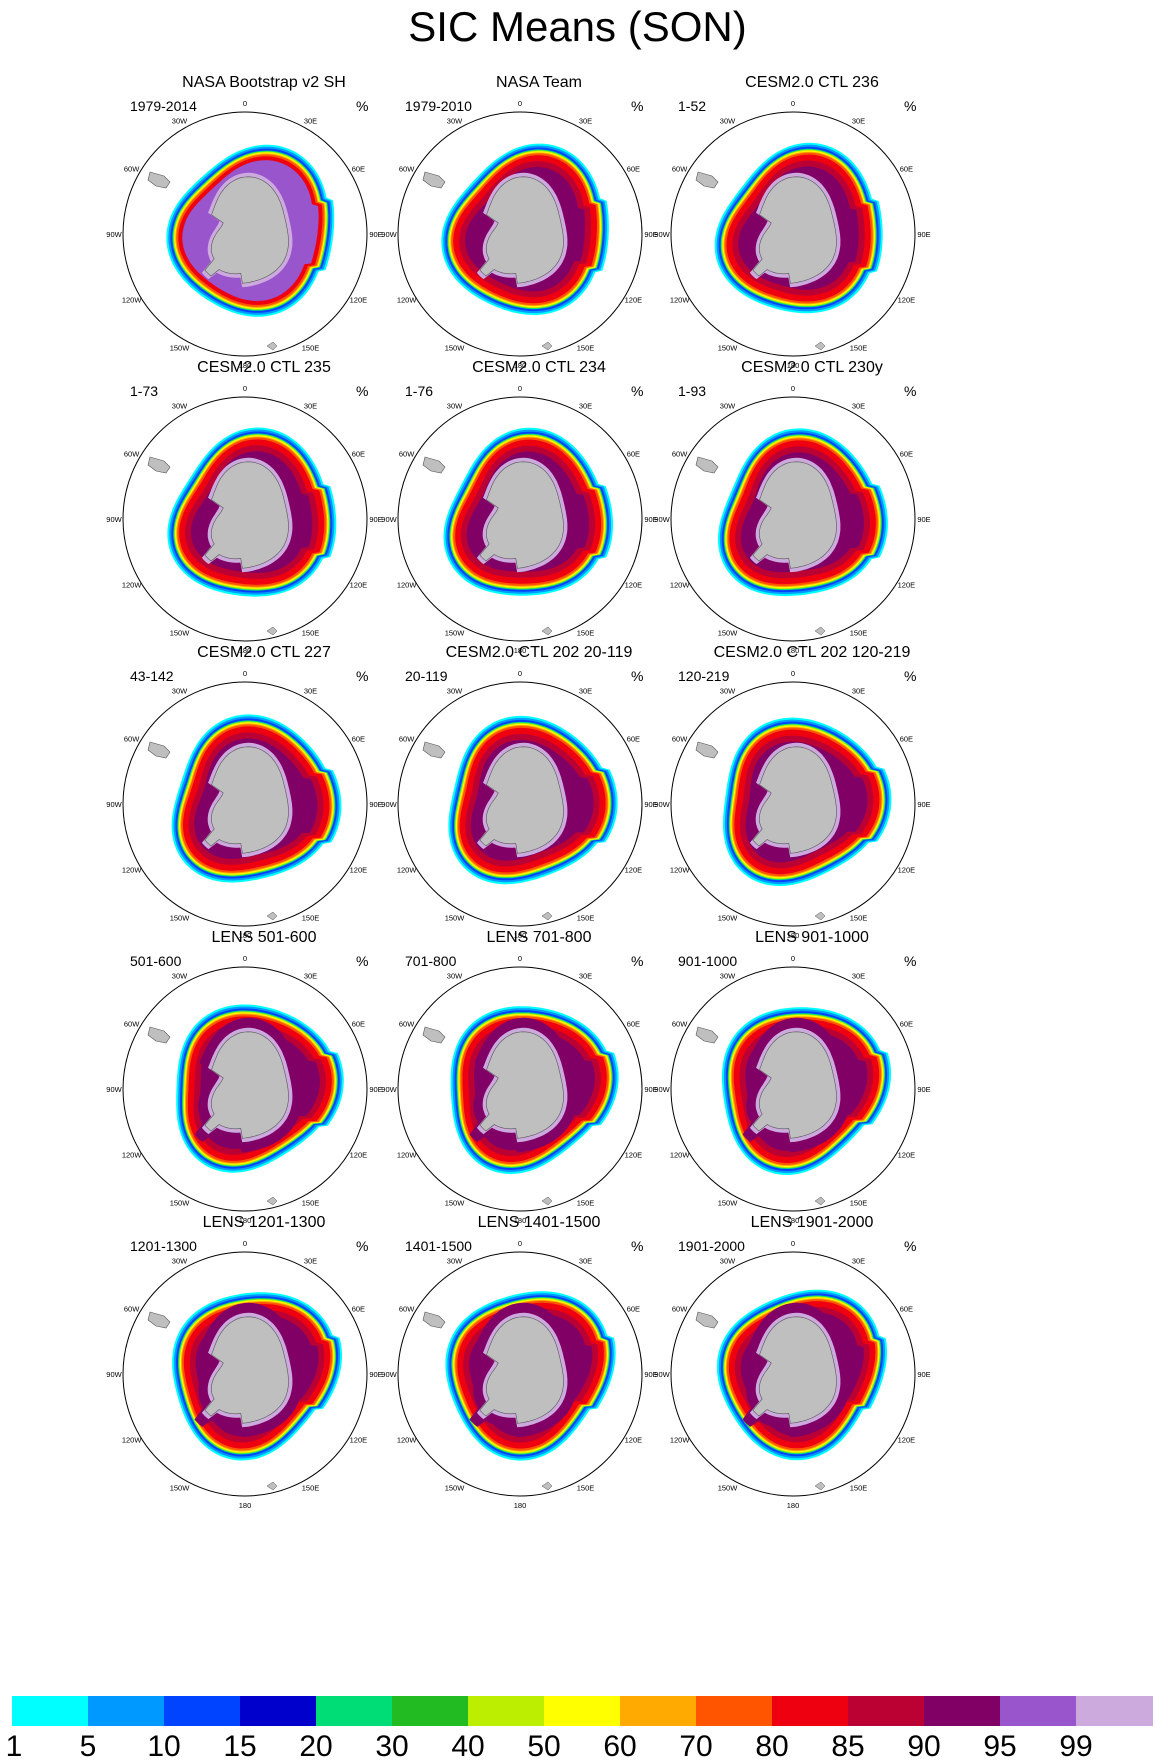 This screenshot has height=1763, width=1155. I want to click on panel-period: 1-73, so click(144, 391).